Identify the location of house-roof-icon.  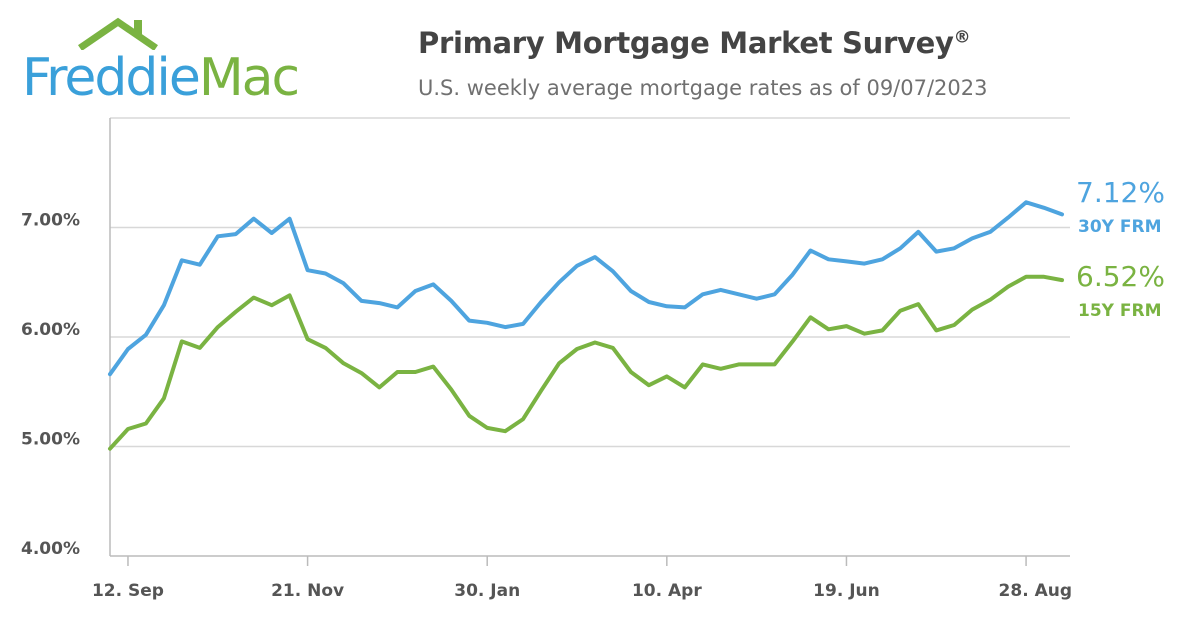
(118, 33).